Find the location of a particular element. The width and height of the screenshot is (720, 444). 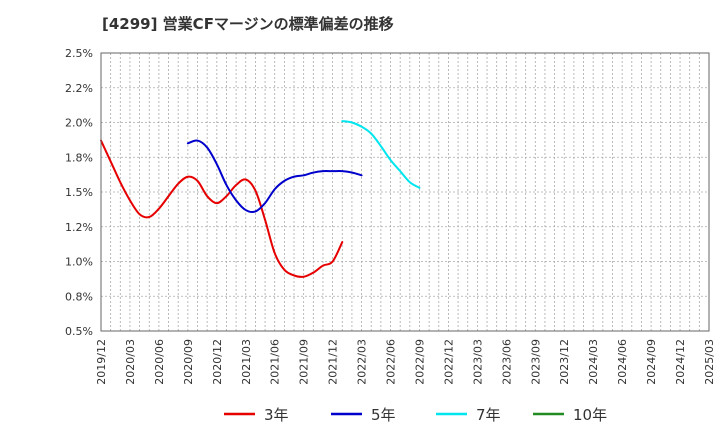

x-tick-label: 2022/09 is located at coordinates (419, 362).